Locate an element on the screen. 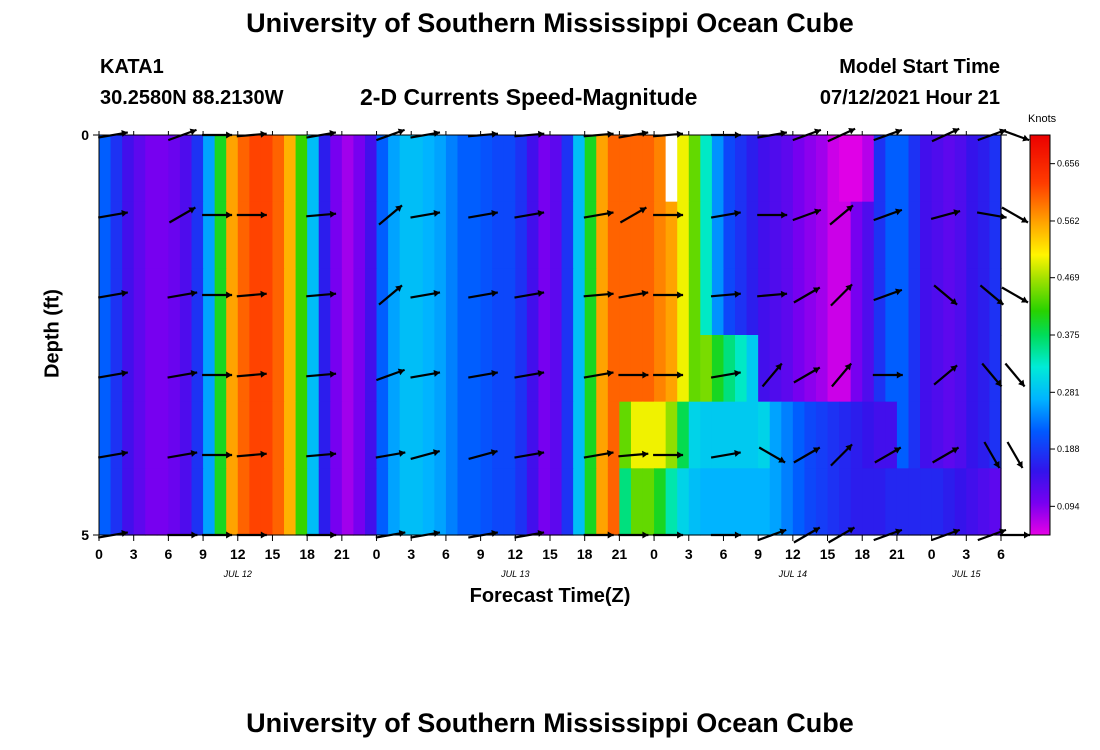 Image resolution: width=1100 pixels, height=750 pixels. colorbar-tick-label: 0.281 is located at coordinates (1068, 392).